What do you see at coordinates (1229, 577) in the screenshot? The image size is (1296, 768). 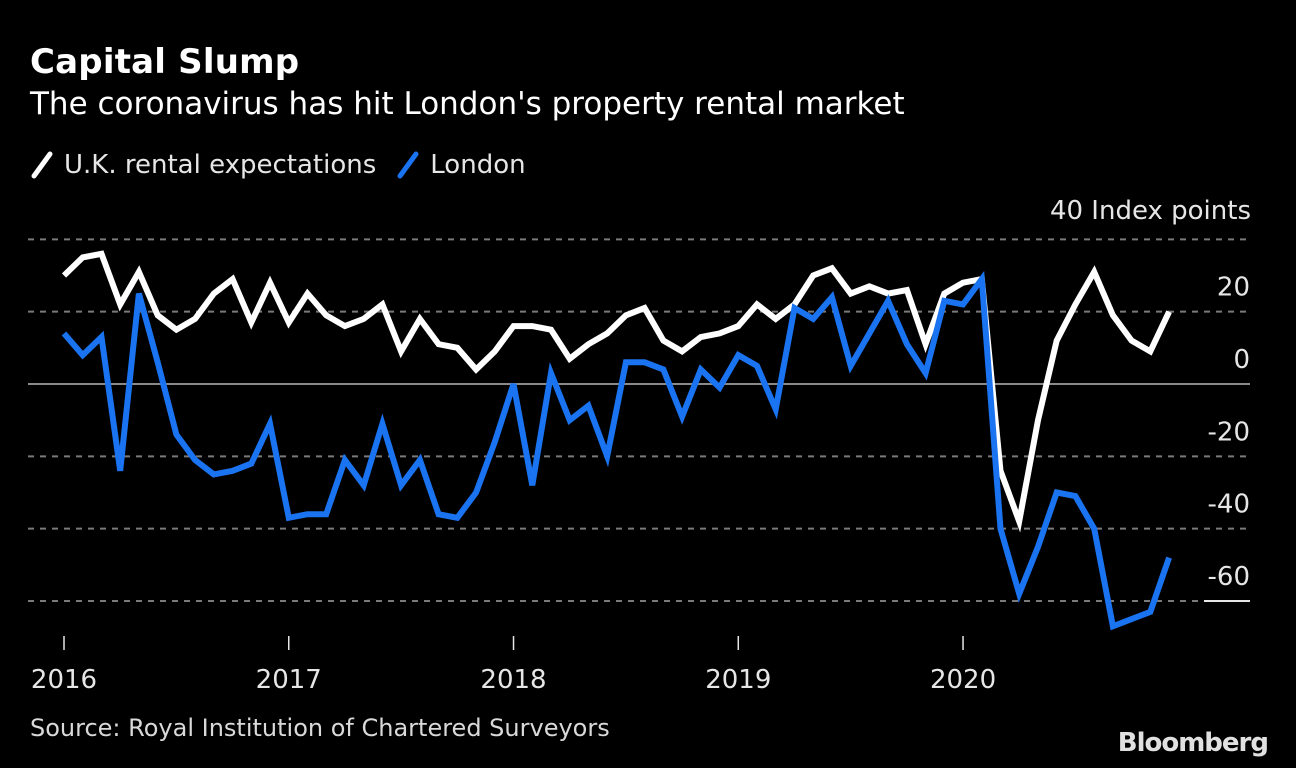 I see `y-tick-label: -60` at bounding box center [1229, 577].